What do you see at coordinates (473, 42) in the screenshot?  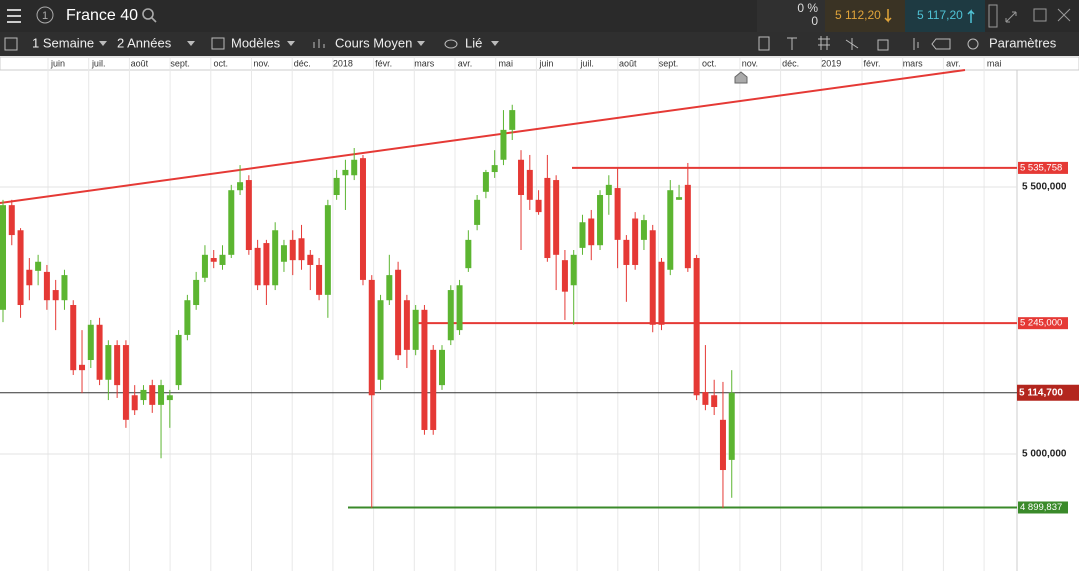 I see `link-select: Lié` at bounding box center [473, 42].